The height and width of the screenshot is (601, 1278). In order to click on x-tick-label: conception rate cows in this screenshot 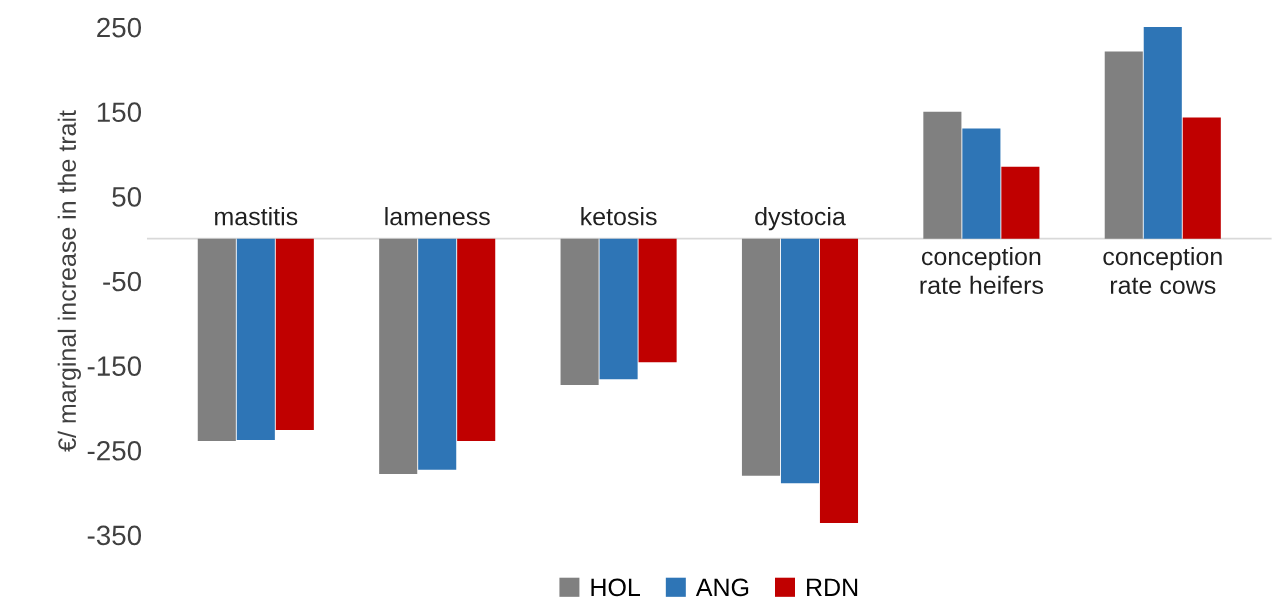, I will do `click(1162, 270)`.